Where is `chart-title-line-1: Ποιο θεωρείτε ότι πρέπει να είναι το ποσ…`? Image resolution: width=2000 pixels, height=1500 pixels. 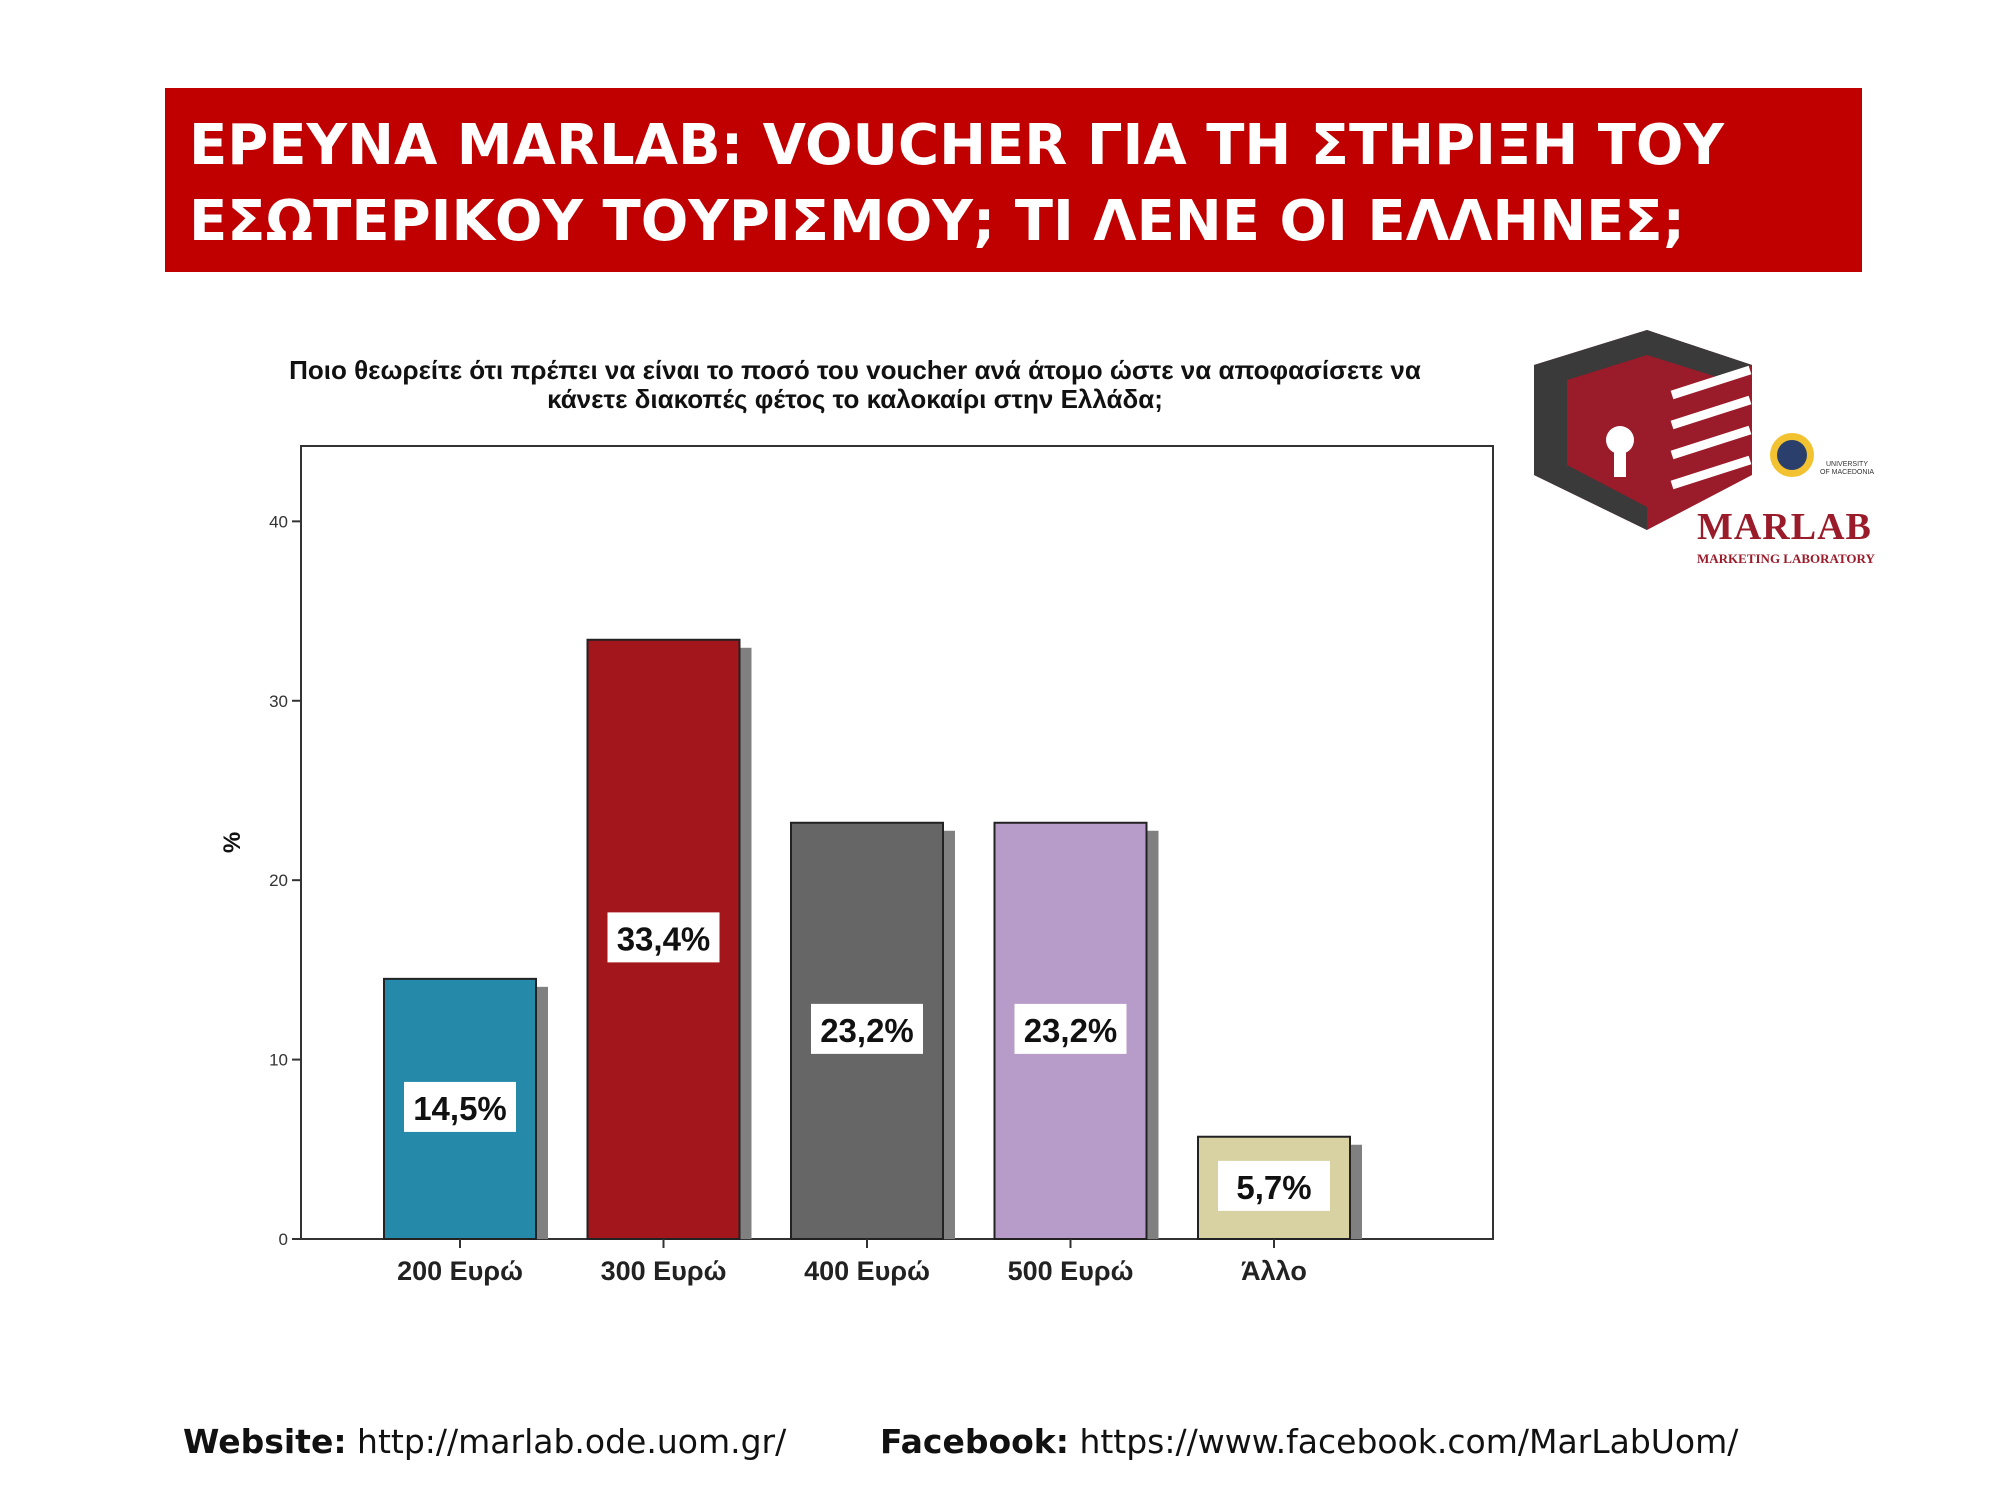
chart-title-line-1: Ποιο θεωρείτε ότι πρέπει να είναι το ποσ… is located at coordinates (855, 370).